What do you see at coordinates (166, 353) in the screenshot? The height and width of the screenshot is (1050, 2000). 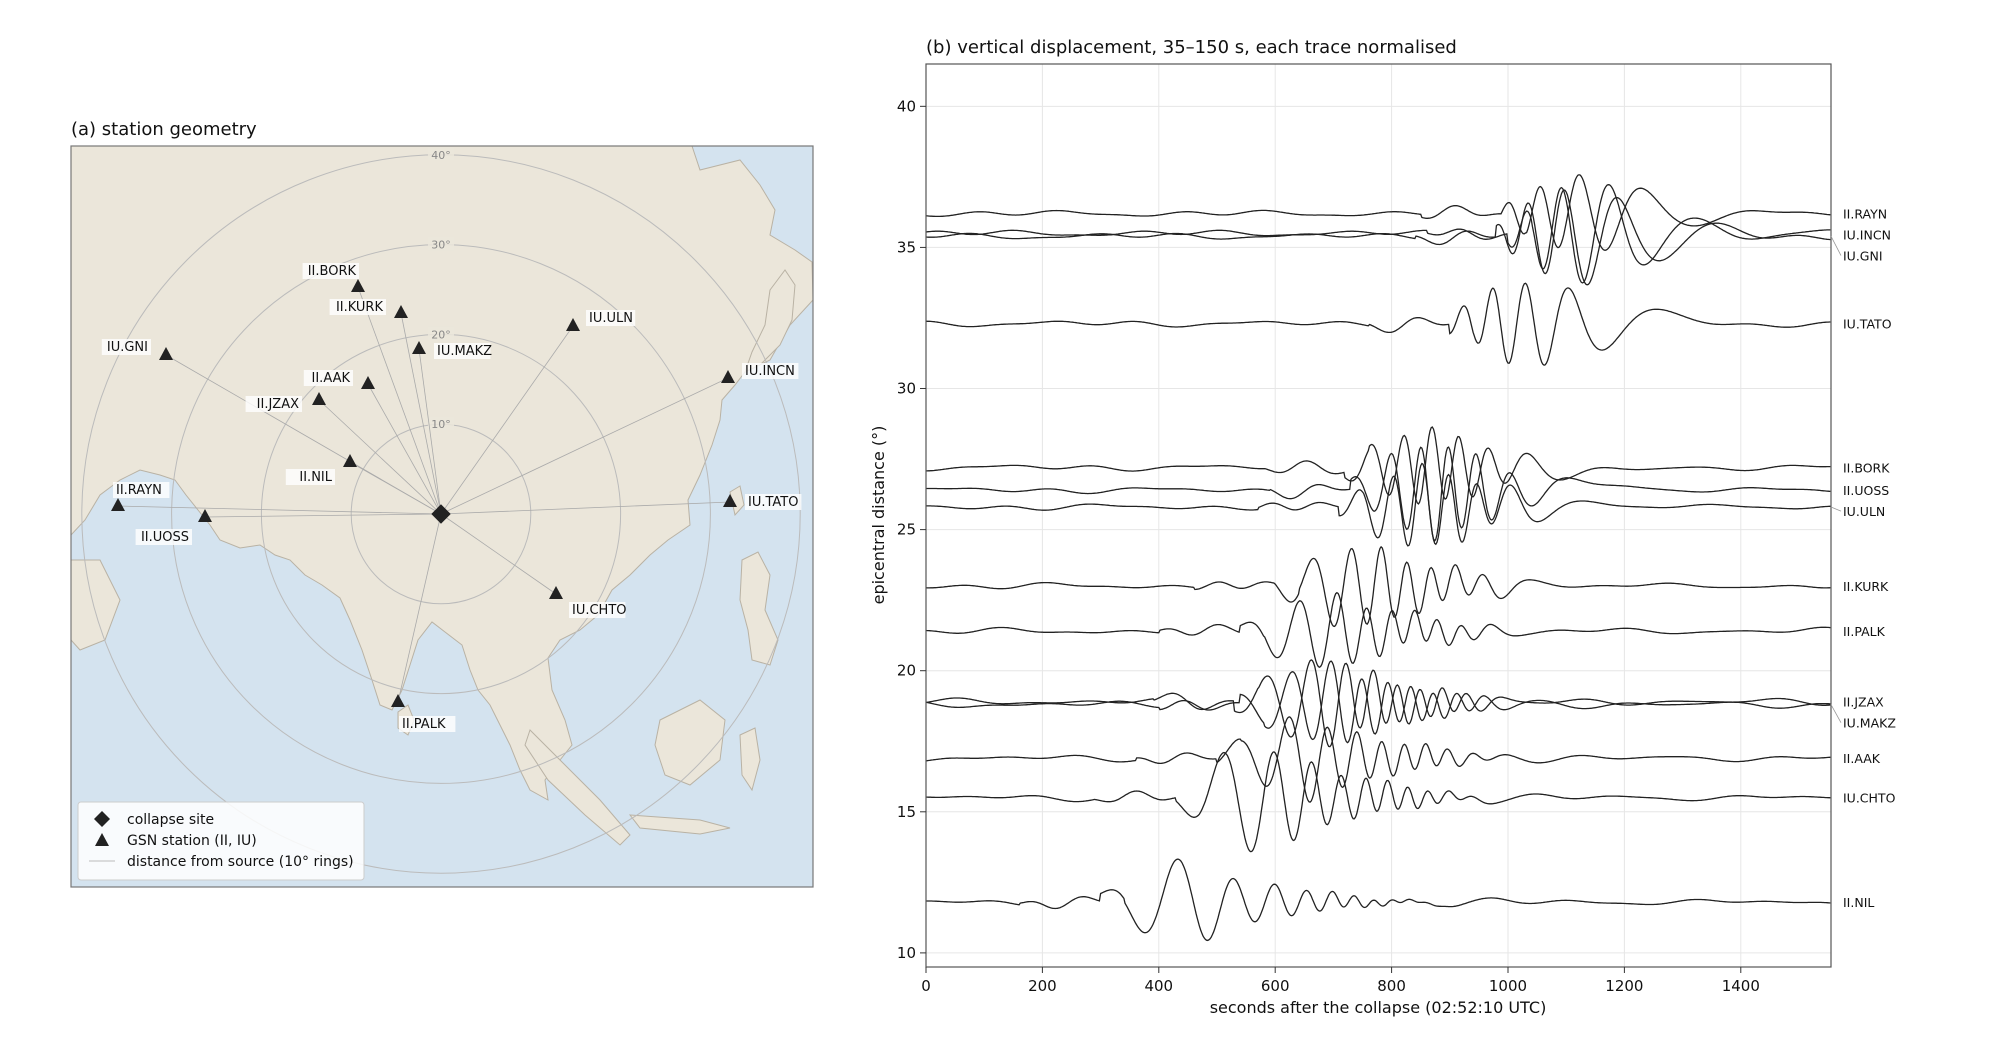 I see `station-marker-iu-gni` at bounding box center [166, 353].